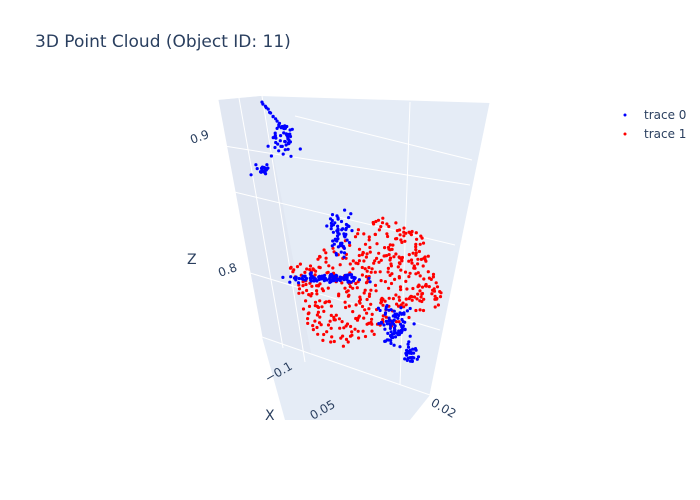 This screenshot has width=700, height=500. What do you see at coordinates (270, 416) in the screenshot?
I see `x-axis-label: X` at bounding box center [270, 416].